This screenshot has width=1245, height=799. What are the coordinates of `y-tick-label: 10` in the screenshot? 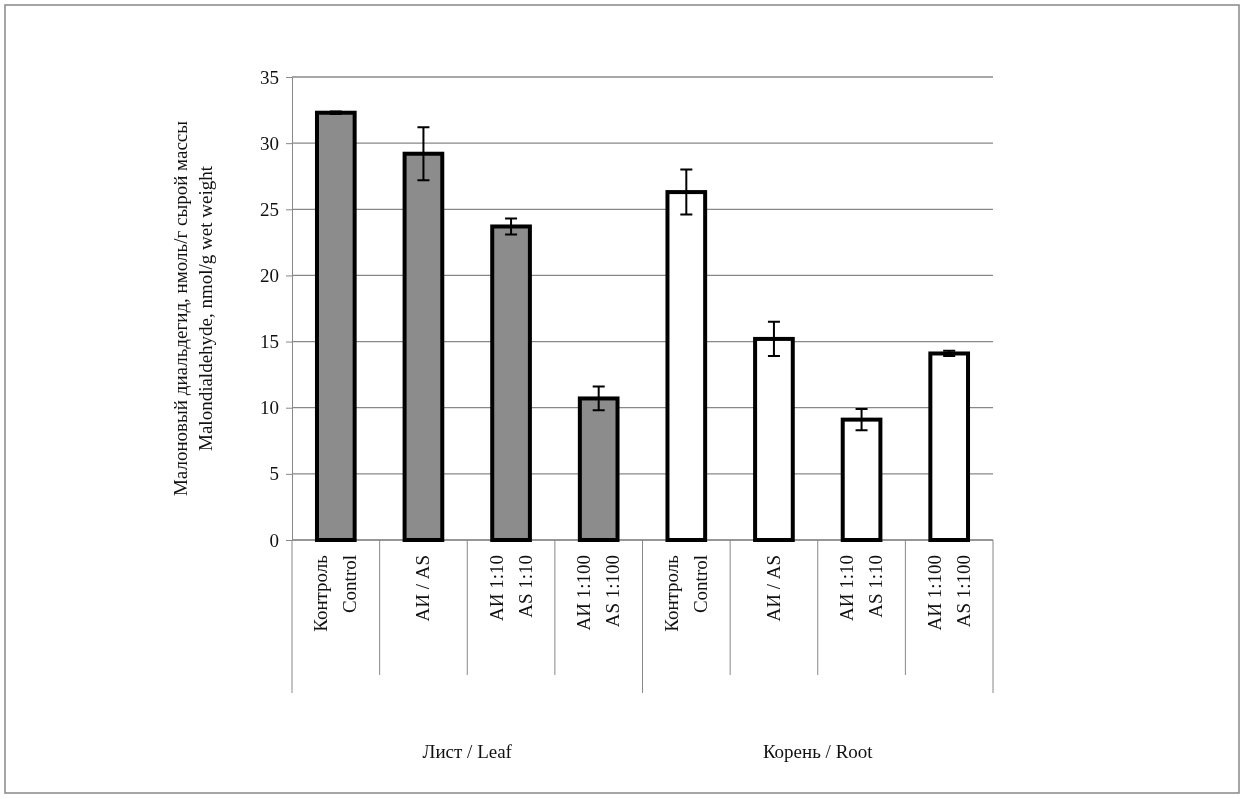 It's located at (269, 408).